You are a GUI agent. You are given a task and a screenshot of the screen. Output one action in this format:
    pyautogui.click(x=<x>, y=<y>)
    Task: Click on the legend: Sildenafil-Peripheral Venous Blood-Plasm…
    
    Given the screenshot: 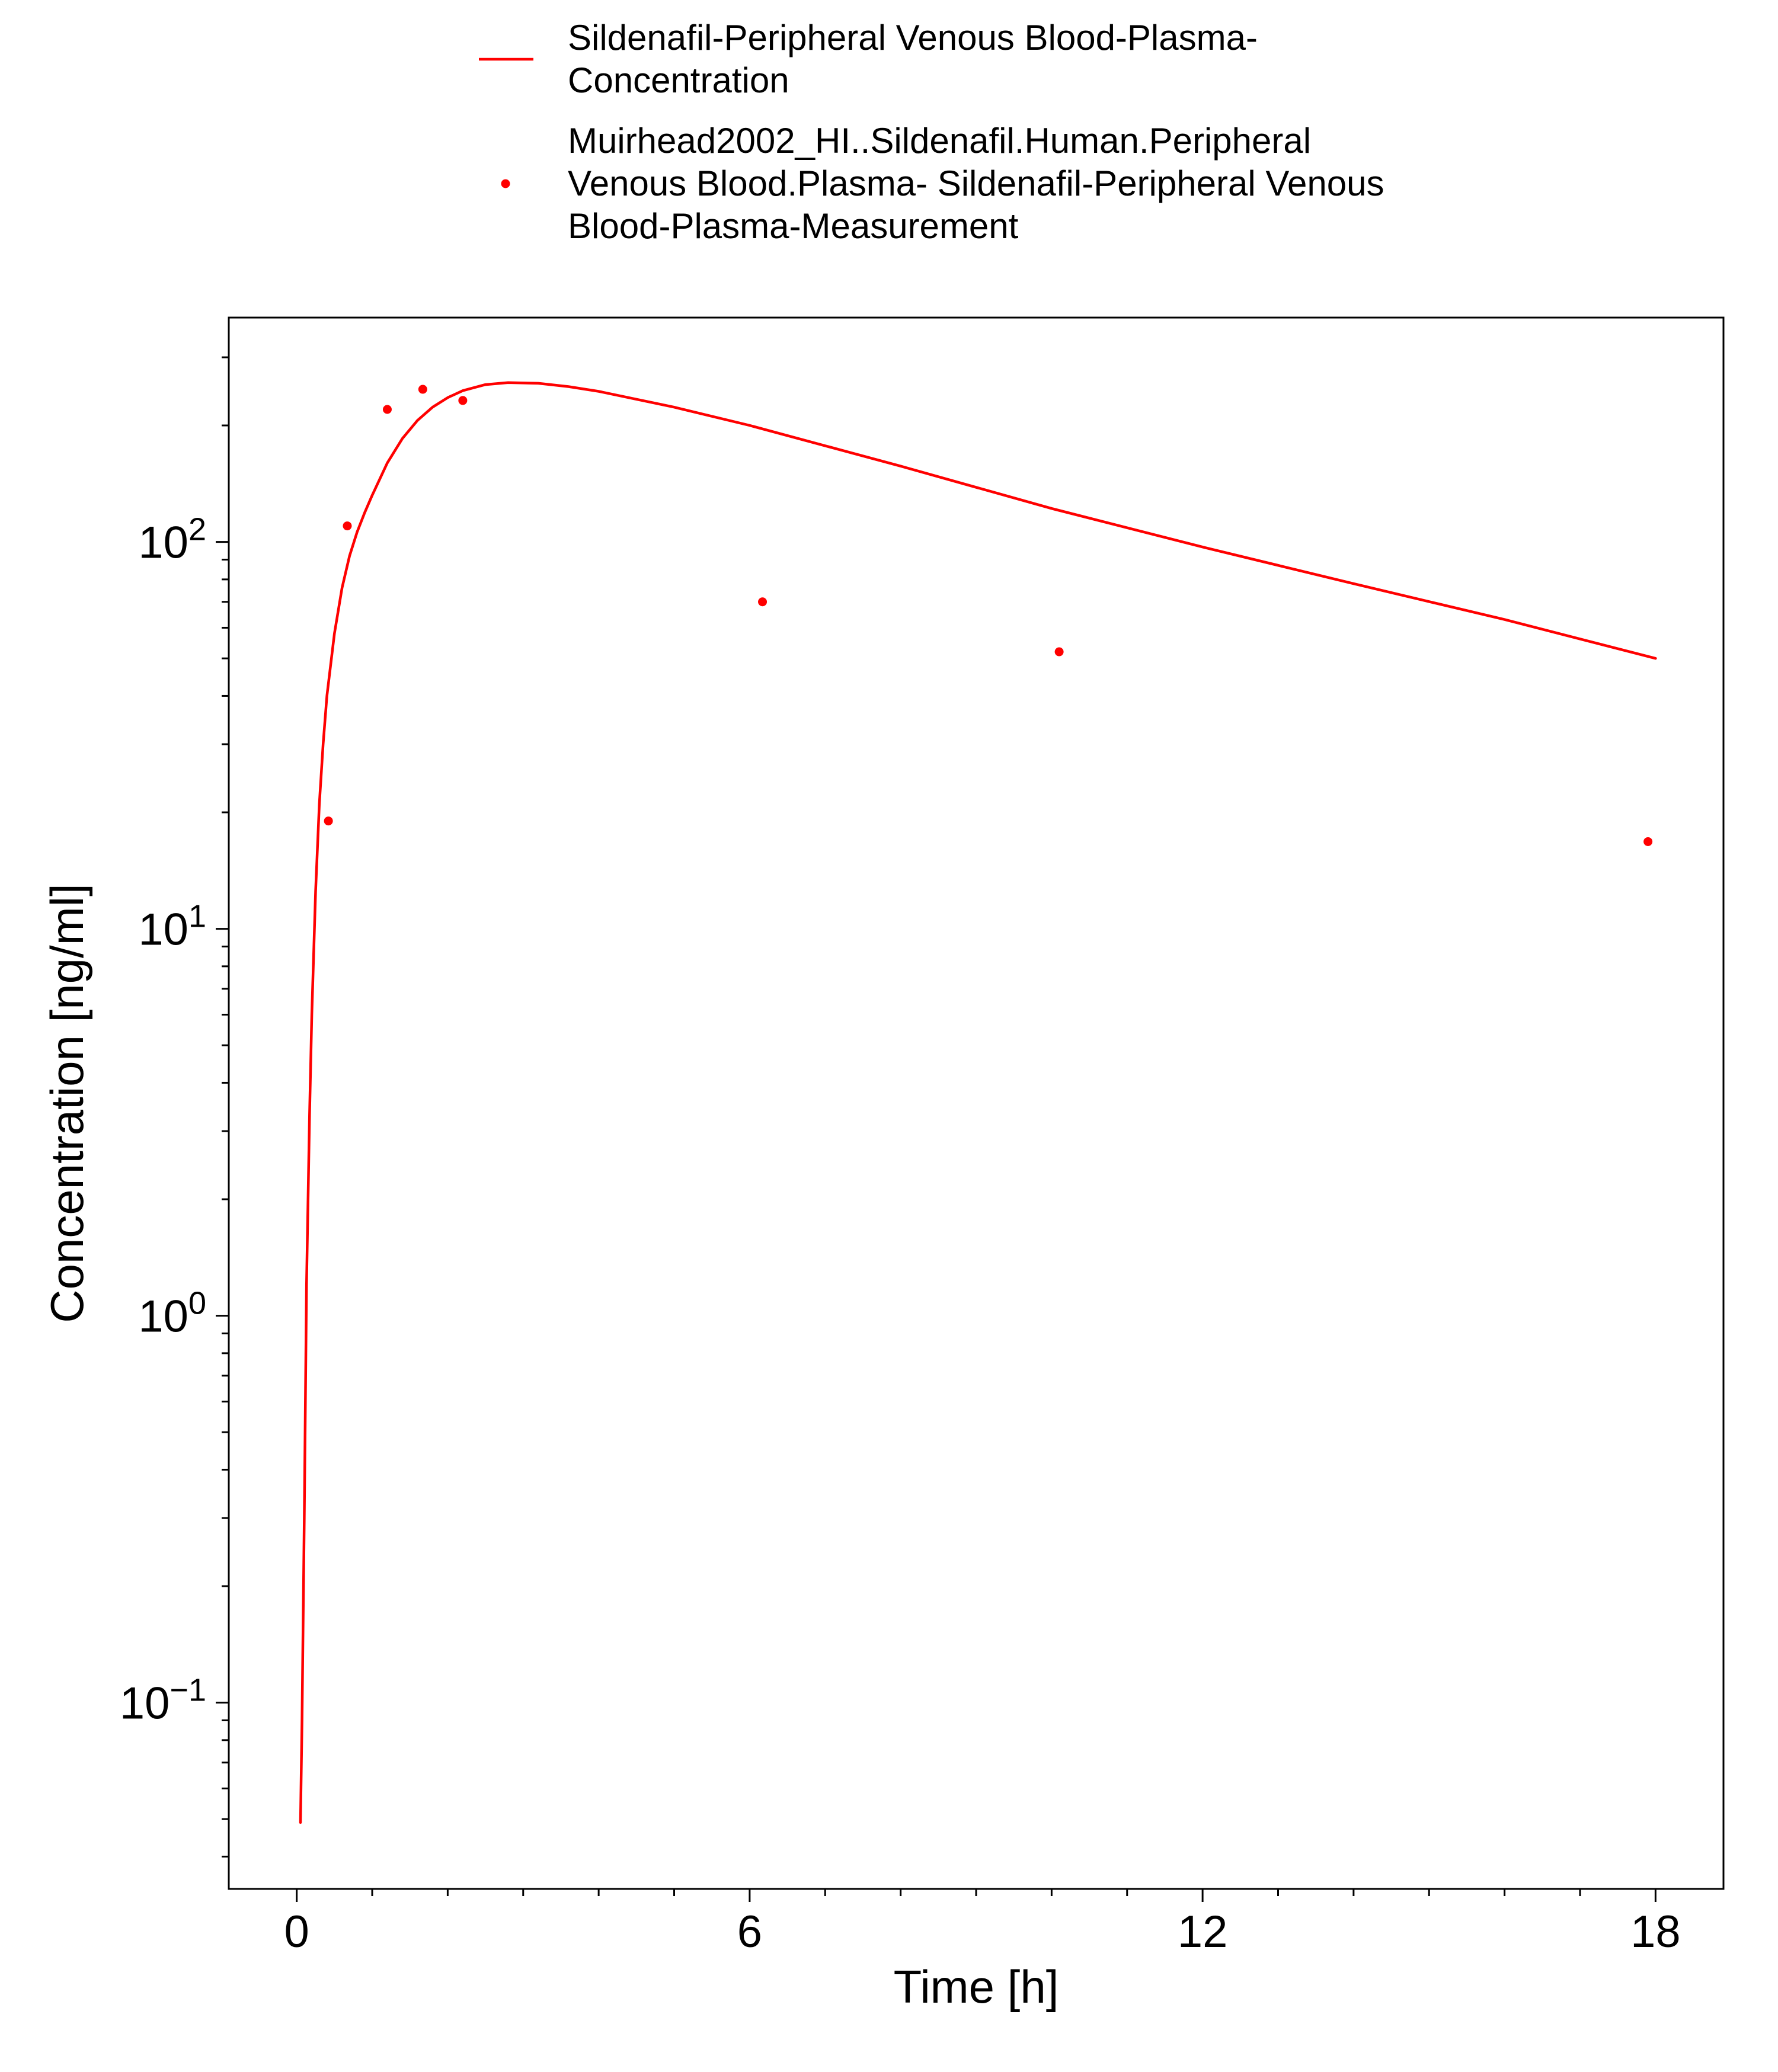 What is the action you would take?
    pyautogui.click(x=931, y=132)
    